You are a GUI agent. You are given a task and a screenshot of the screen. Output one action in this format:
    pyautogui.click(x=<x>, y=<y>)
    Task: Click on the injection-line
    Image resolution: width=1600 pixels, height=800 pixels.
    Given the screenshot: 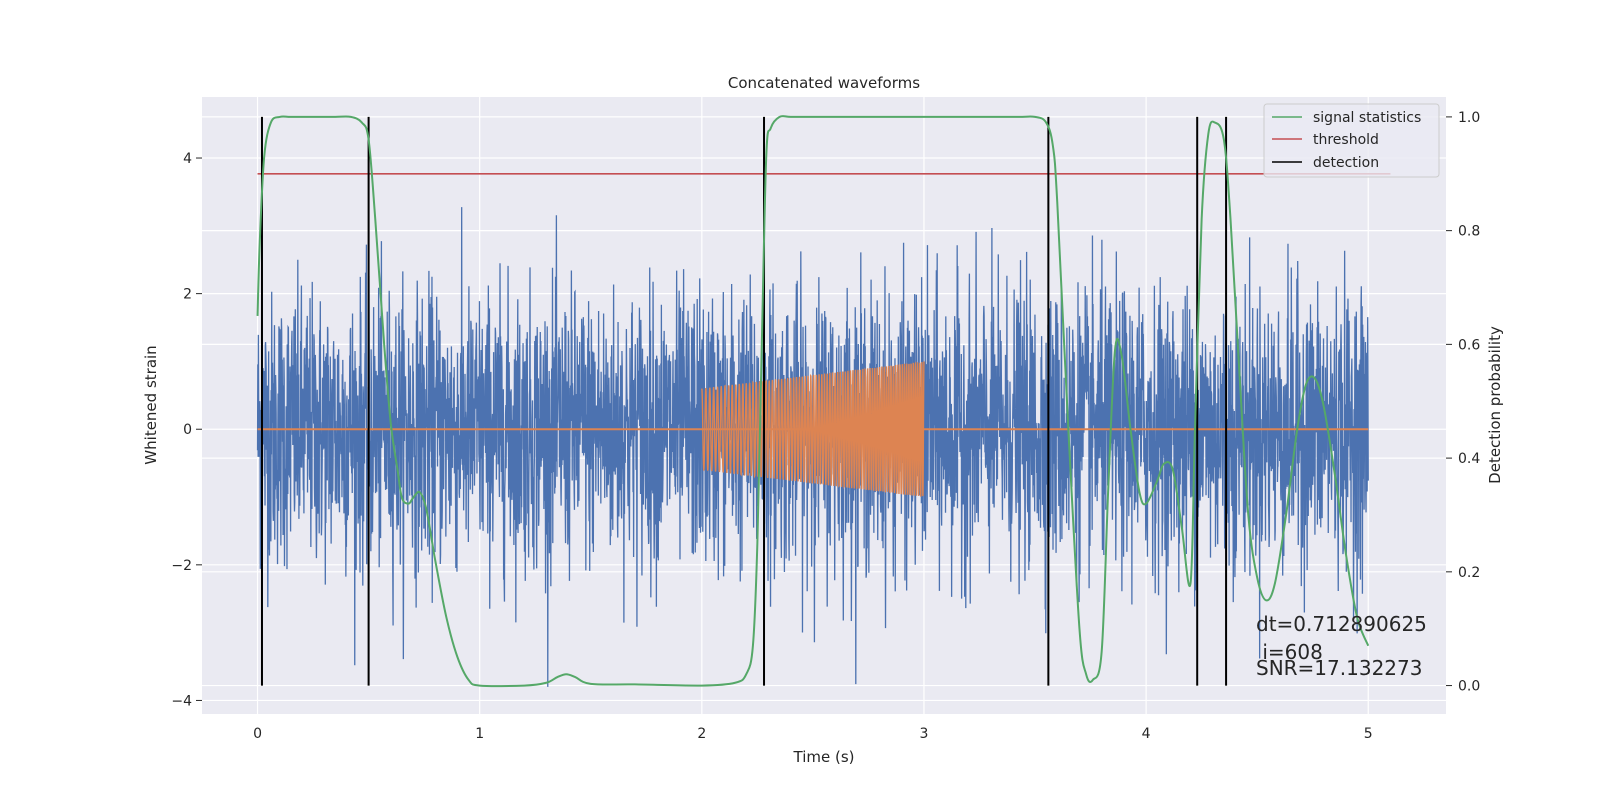 What is the action you would take?
    pyautogui.click(x=813, y=429)
    